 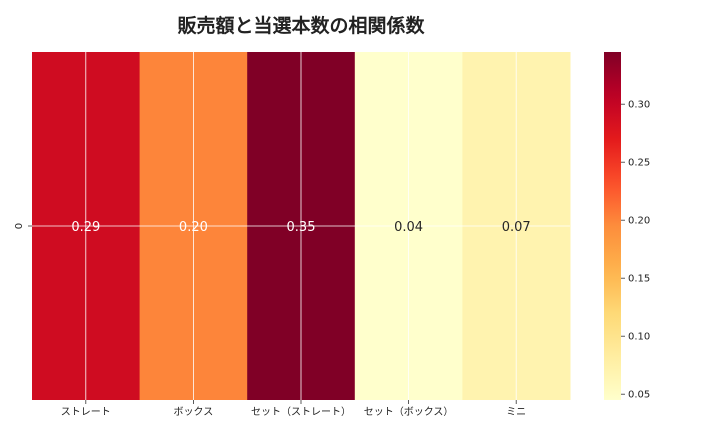 I want to click on colorbar-tick-label: 0.20, so click(x=639, y=221).